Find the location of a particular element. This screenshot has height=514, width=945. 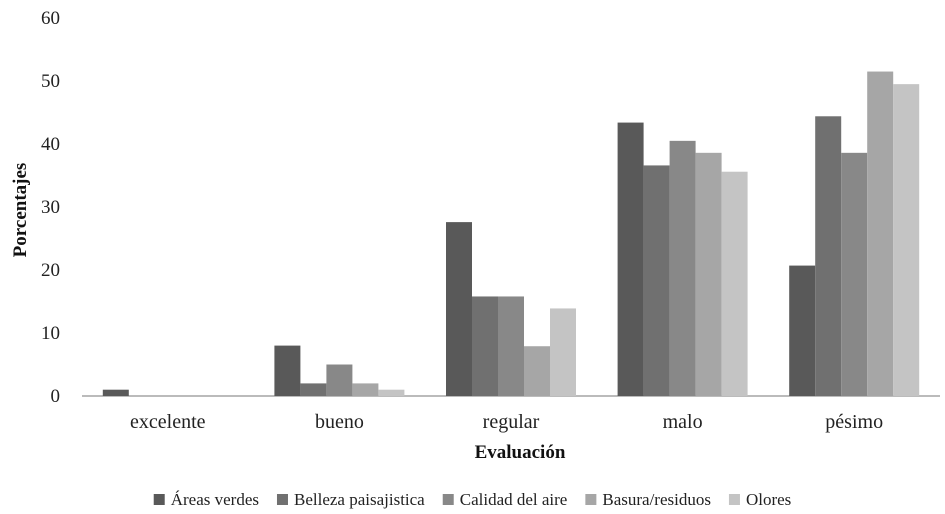

y-tick-label: 40 is located at coordinates (50, 144).